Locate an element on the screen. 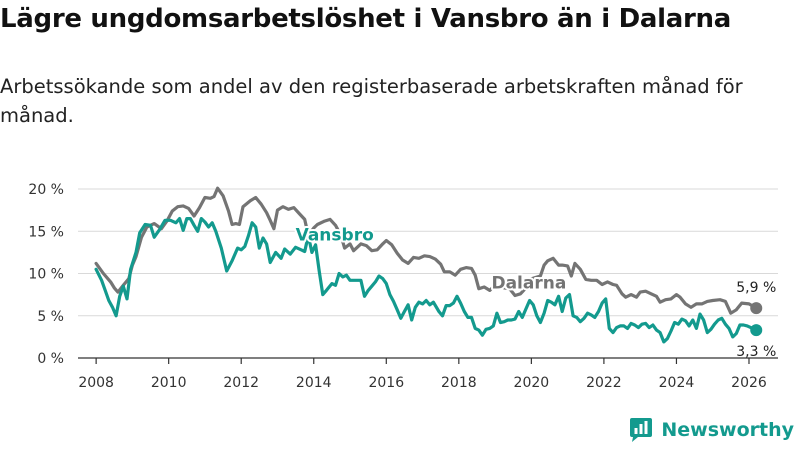  x-tick-label: 2022 is located at coordinates (604, 383).